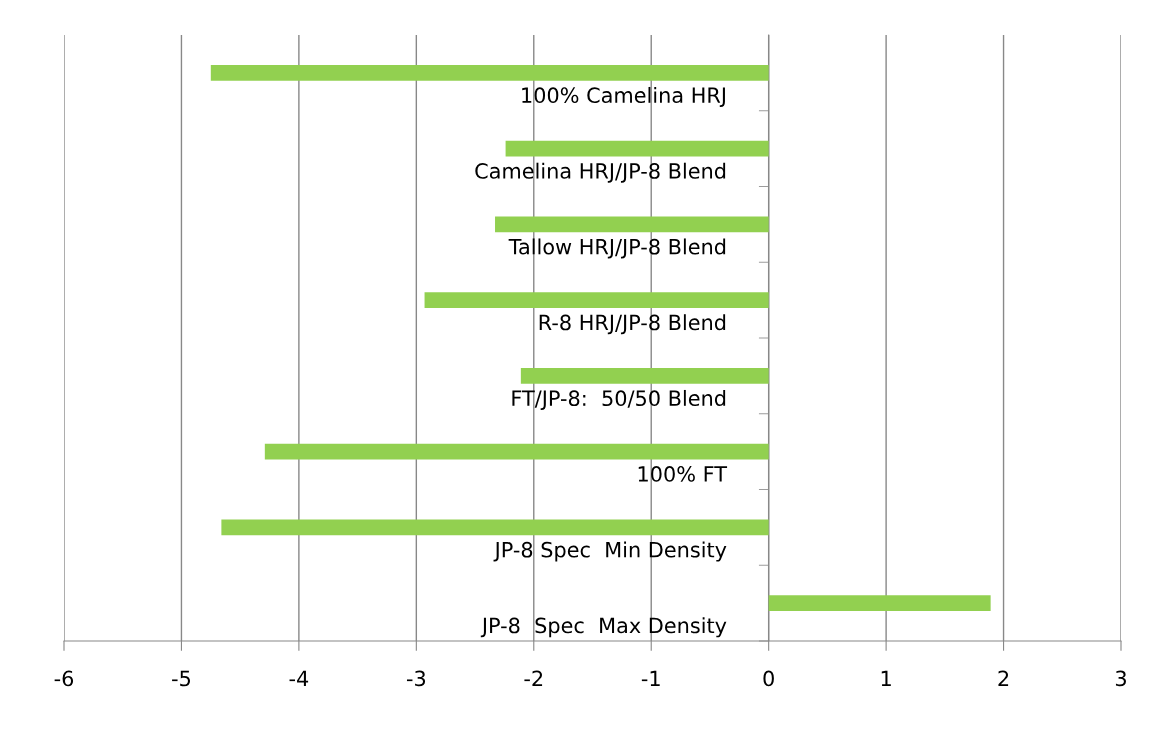 This screenshot has height=734, width=1156. I want to click on x-tick-label: 1, so click(886, 678).